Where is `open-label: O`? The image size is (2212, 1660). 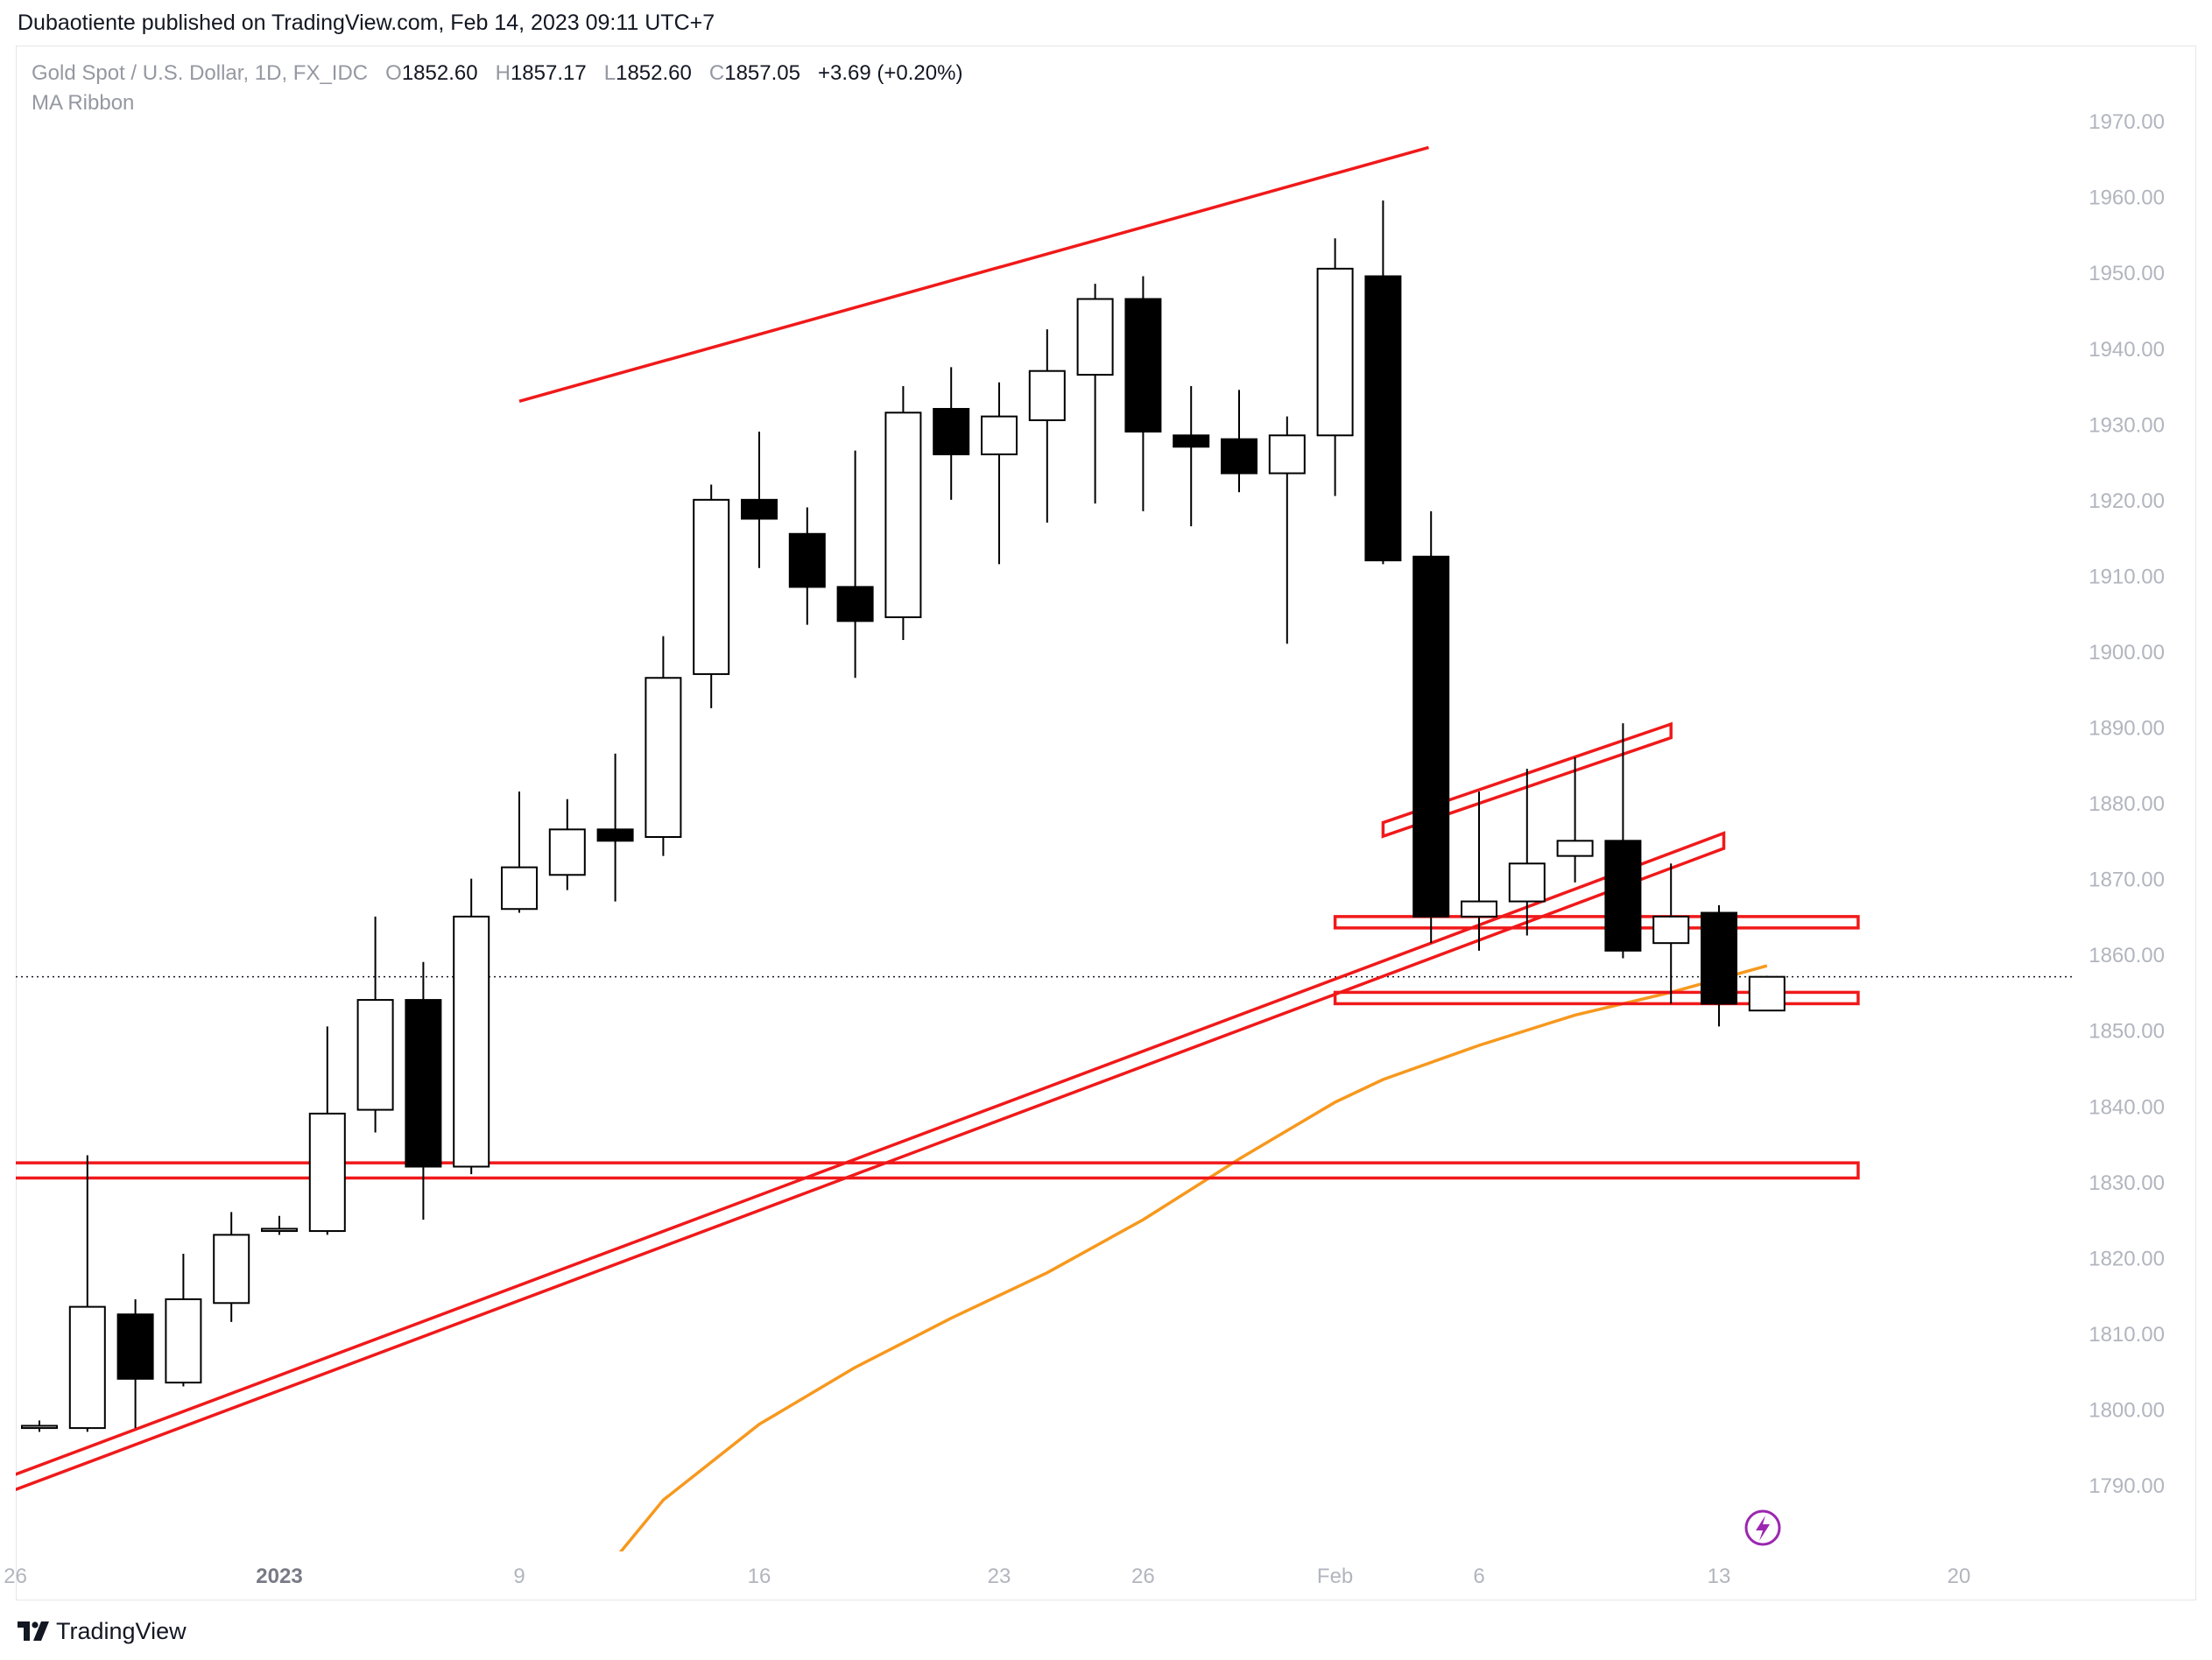
open-label: O is located at coordinates (393, 73).